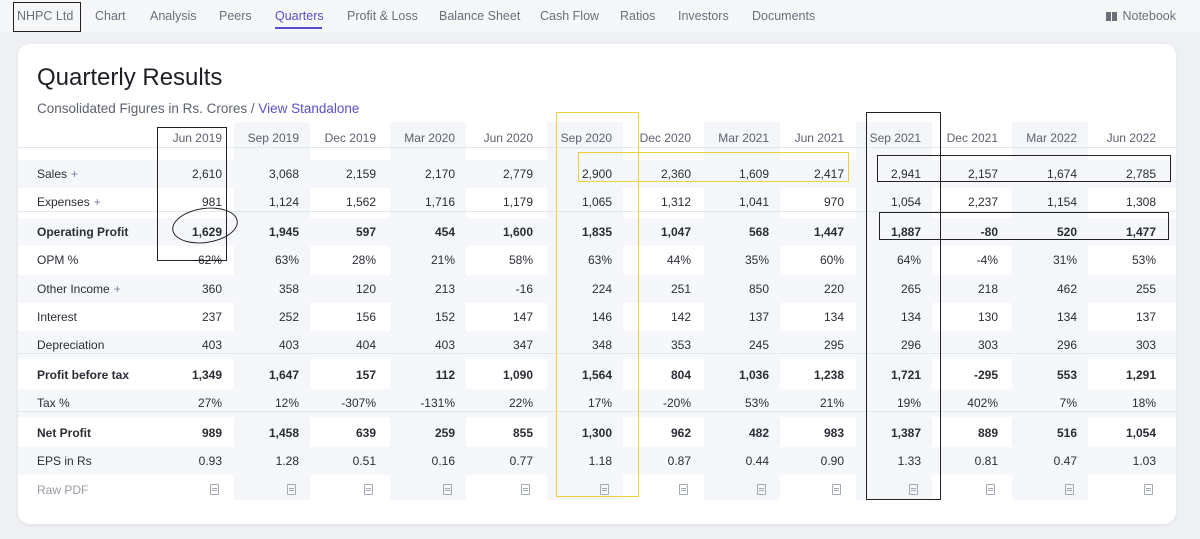 The image size is (1200, 539). What do you see at coordinates (986, 461) in the screenshot?
I see `table-cell: 0.81` at bounding box center [986, 461].